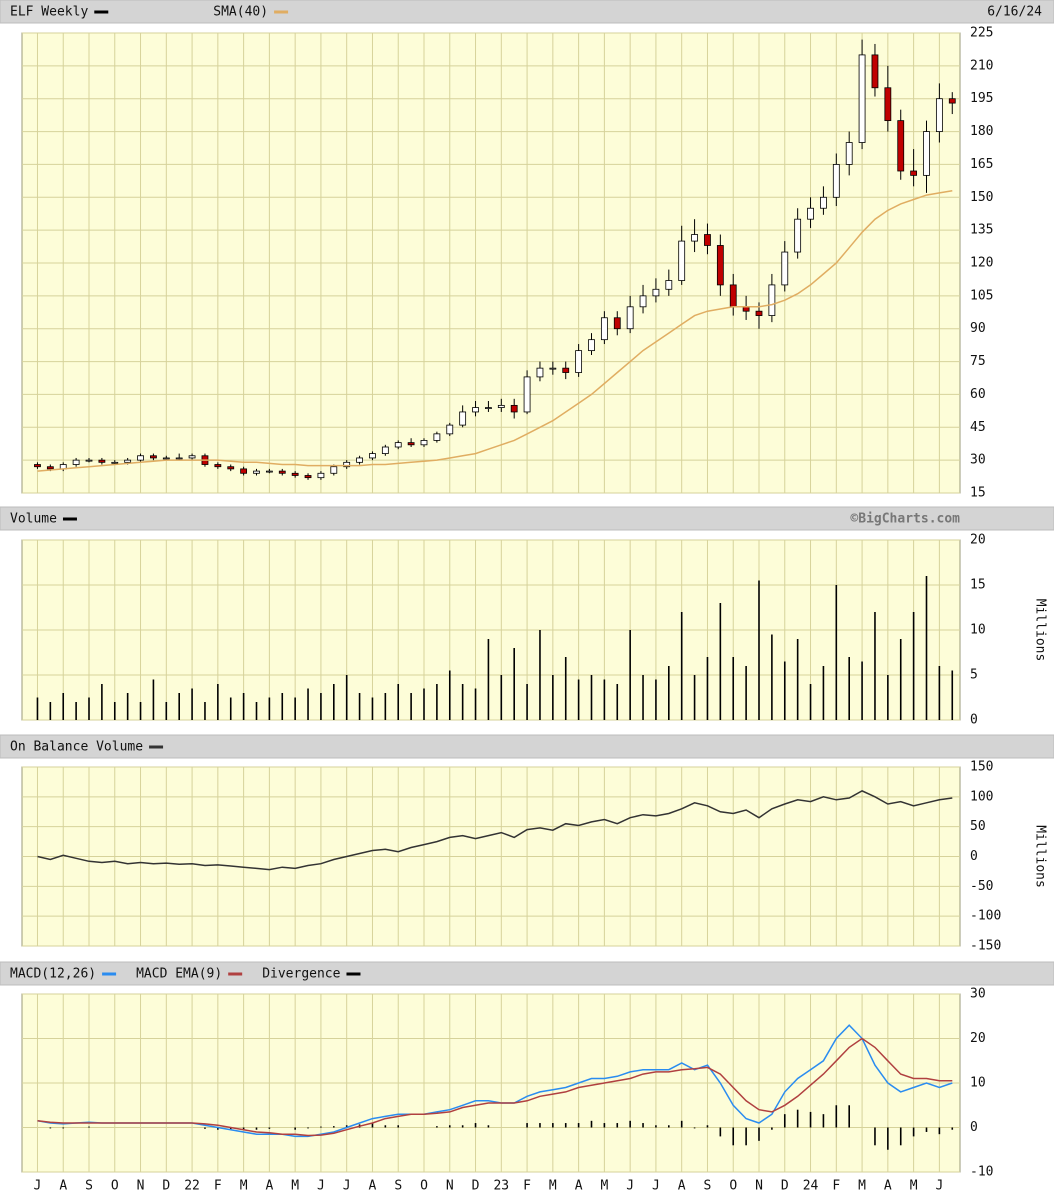 Image resolution: width=1054 pixels, height=1200 pixels. Describe the element at coordinates (981, 767) in the screenshot. I see `y-tick-label: 150` at that location.